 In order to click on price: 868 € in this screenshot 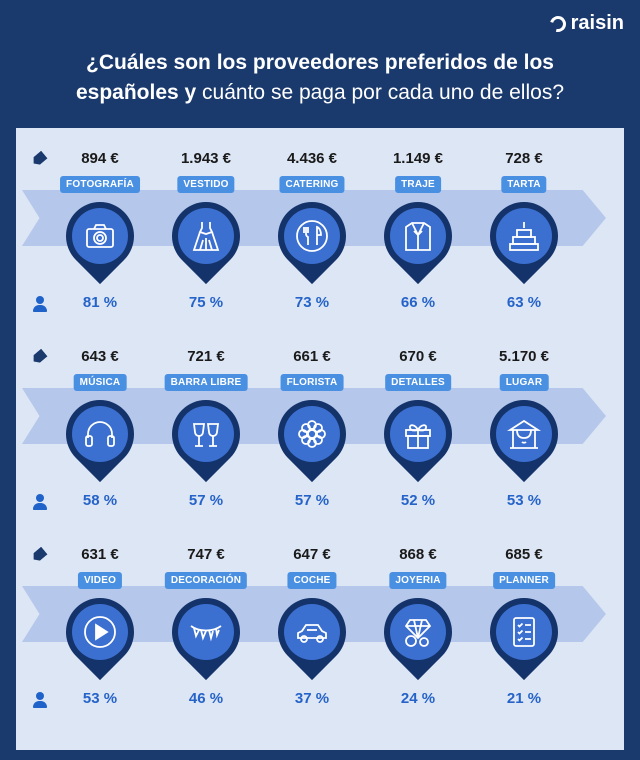, I will do `click(418, 554)`.